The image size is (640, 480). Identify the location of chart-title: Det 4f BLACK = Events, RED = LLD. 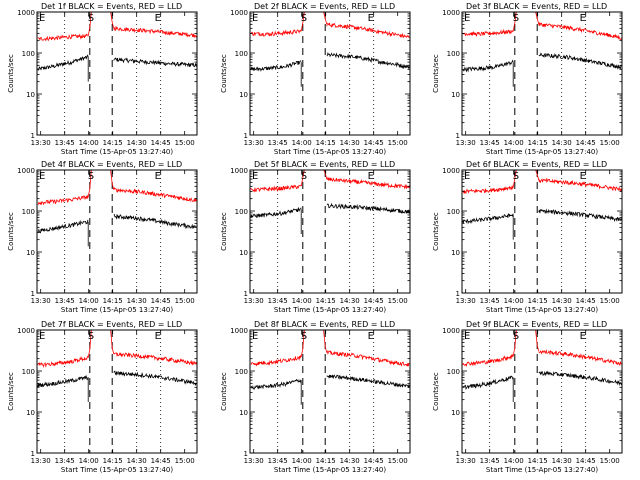
(111, 164).